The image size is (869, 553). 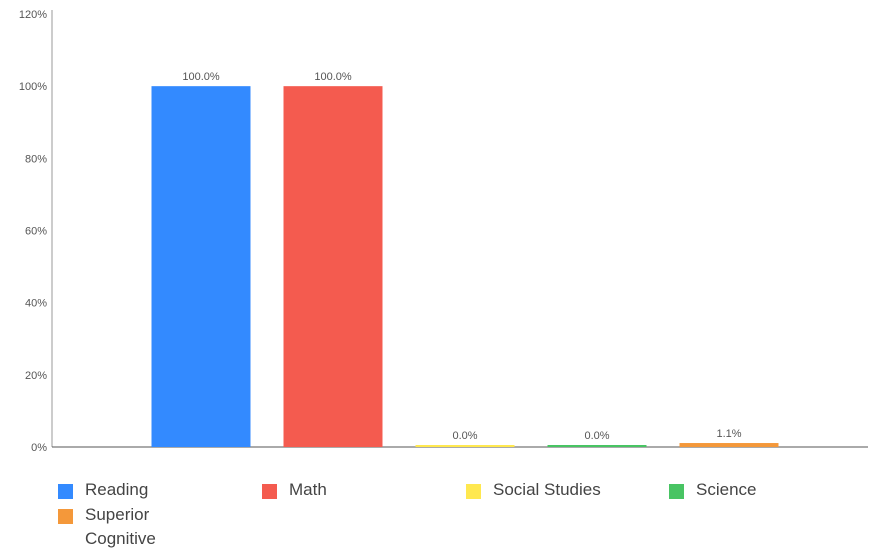 What do you see at coordinates (36, 159) in the screenshot?
I see `y-tick-label: 80%` at bounding box center [36, 159].